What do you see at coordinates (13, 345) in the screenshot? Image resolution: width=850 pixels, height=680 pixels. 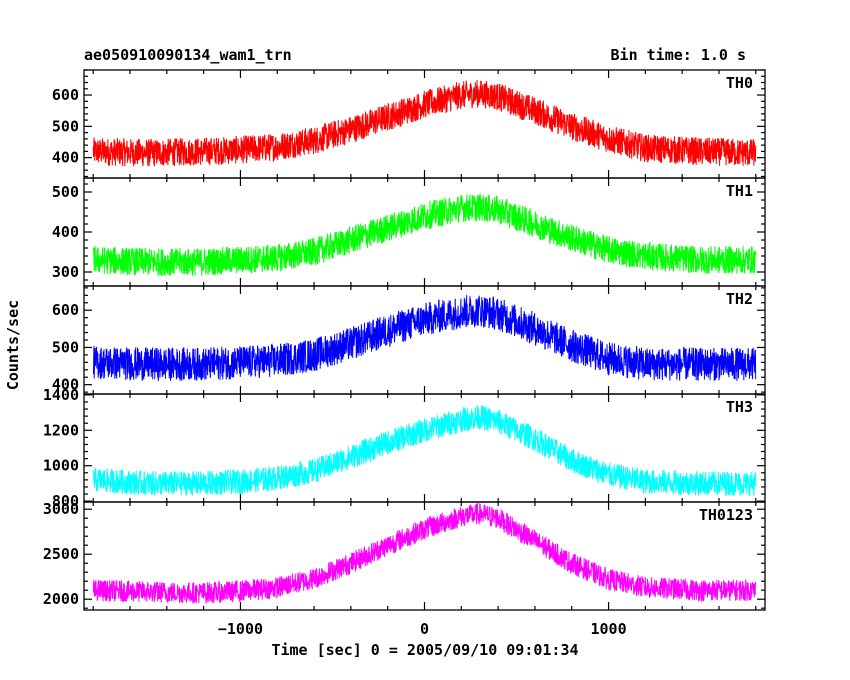 I see `y-axis-label: Counts/sec` at bounding box center [13, 345].